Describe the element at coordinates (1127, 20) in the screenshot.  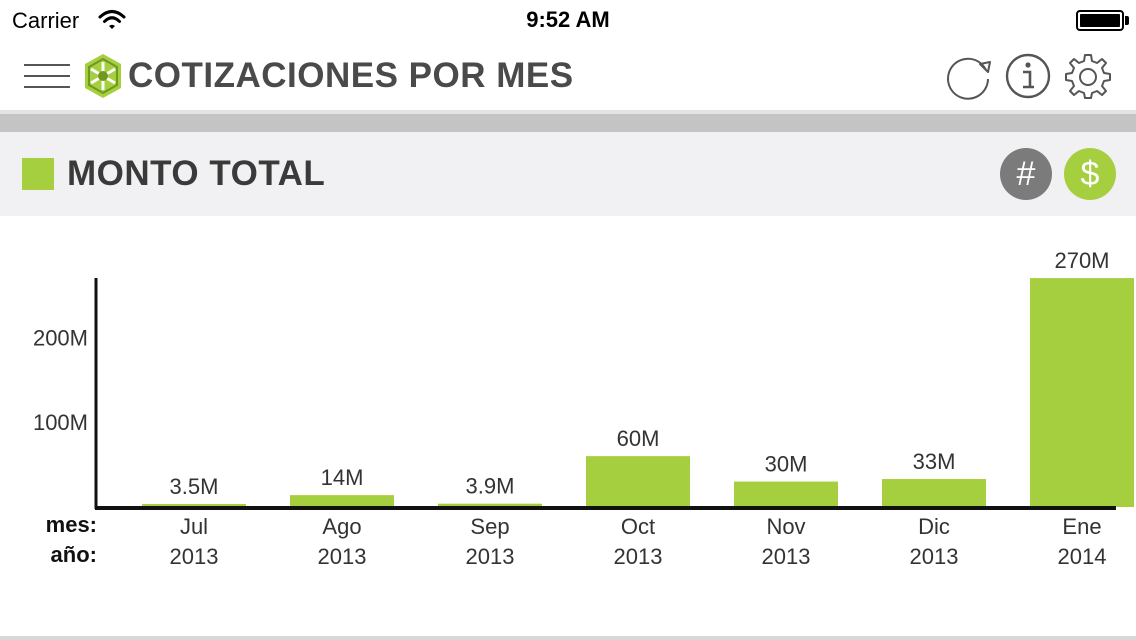
I see `battery-tip` at that location.